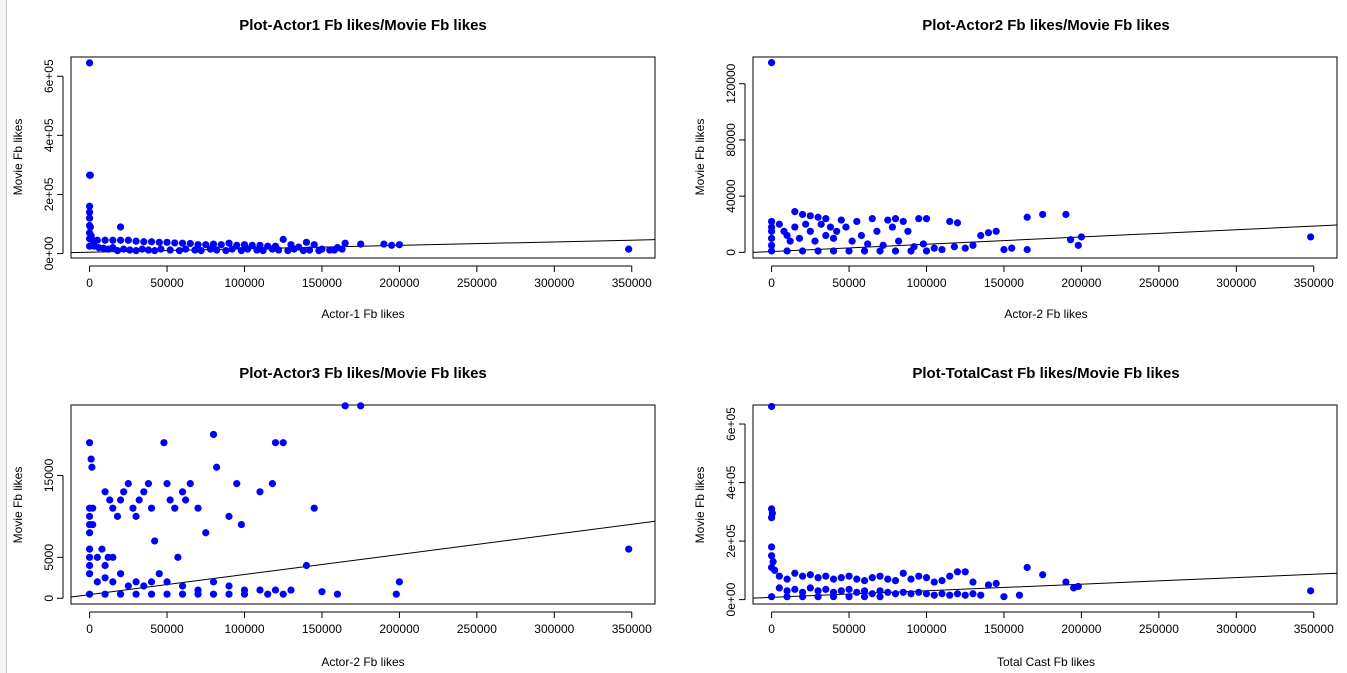  I want to click on y-tick-label: 5000, so click(49, 557).